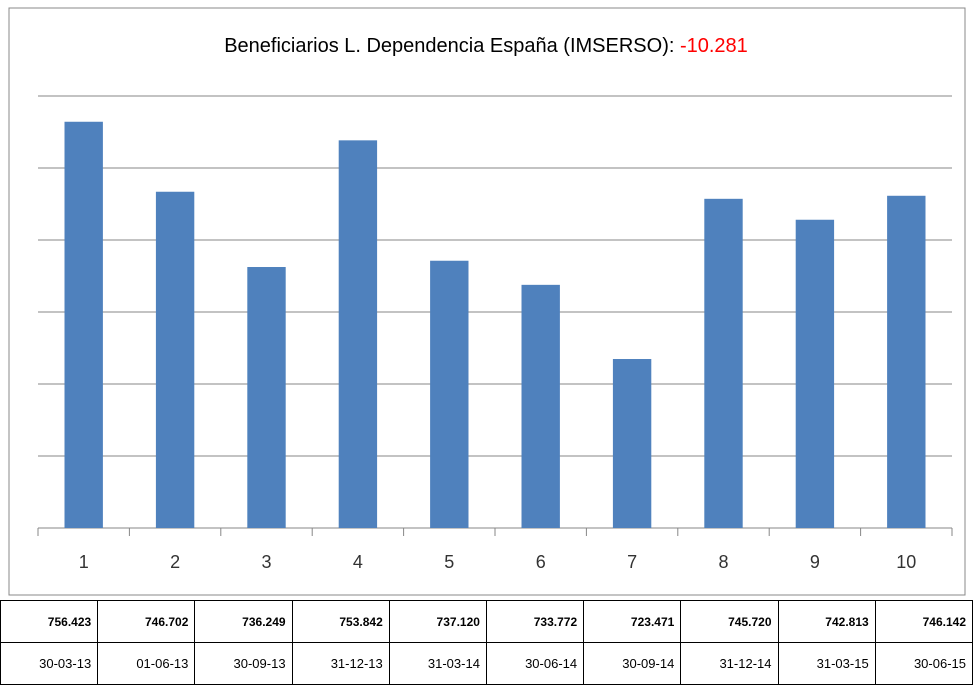 Image resolution: width=973 pixels, height=685 pixels. Describe the element at coordinates (541, 562) in the screenshot. I see `x-tick-label: 6` at that location.